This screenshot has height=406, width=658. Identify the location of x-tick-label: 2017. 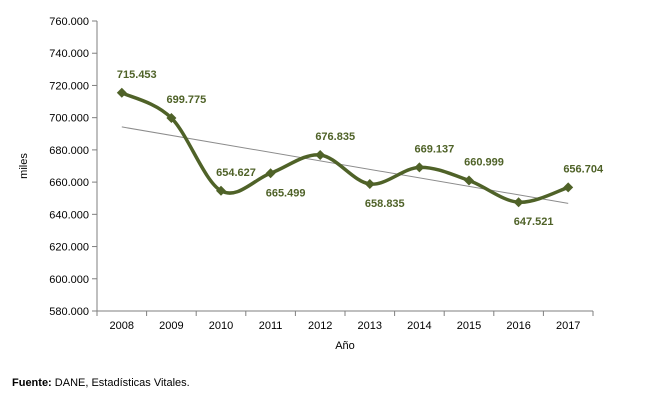
(568, 326).